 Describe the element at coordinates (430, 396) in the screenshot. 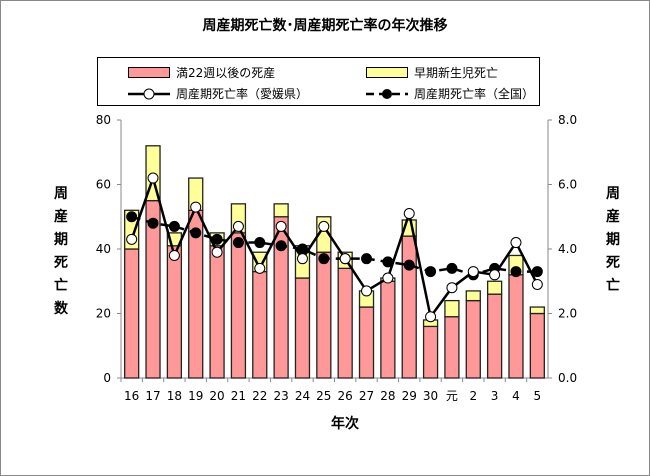

I see `x-tick-label: 30` at that location.